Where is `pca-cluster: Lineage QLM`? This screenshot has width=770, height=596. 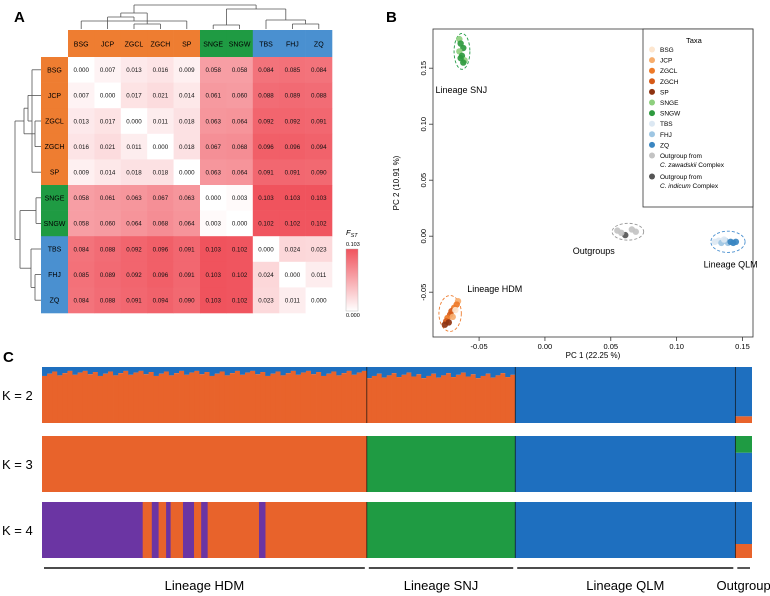 pca-cluster: Lineage QLM is located at coordinates (731, 250).